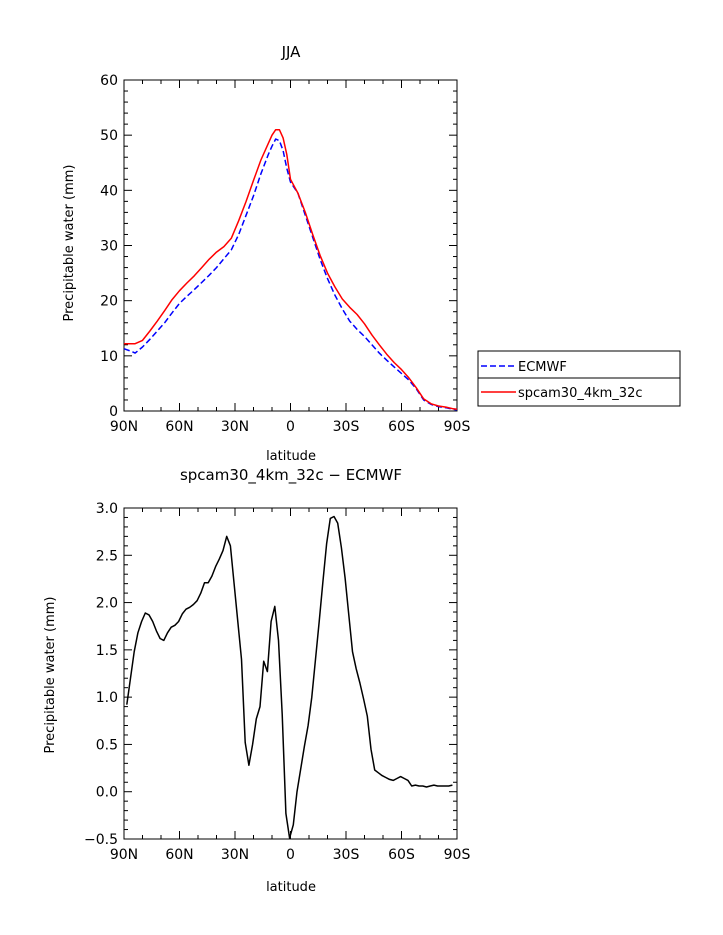  What do you see at coordinates (542, 367) in the screenshot?
I see `legend-label-ecmwf: ECMWF` at bounding box center [542, 367].